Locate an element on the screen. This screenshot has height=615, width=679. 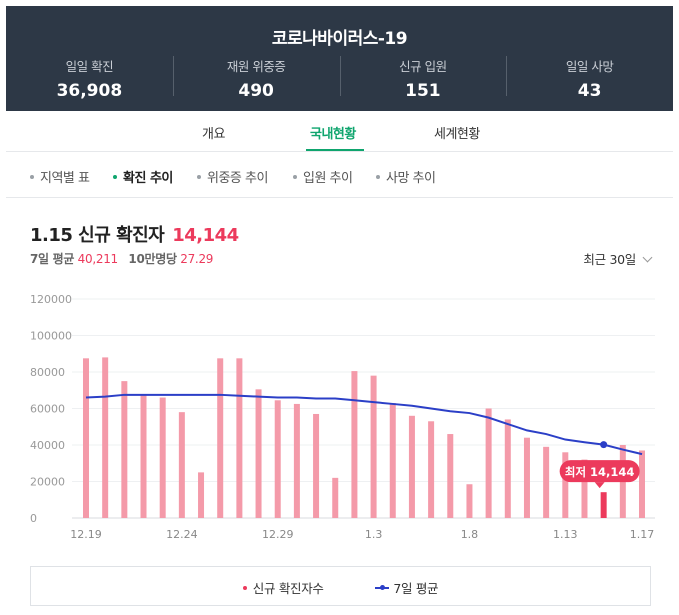
chart-title: 1.15 신규 확진자 14,144 is located at coordinates (134, 234).